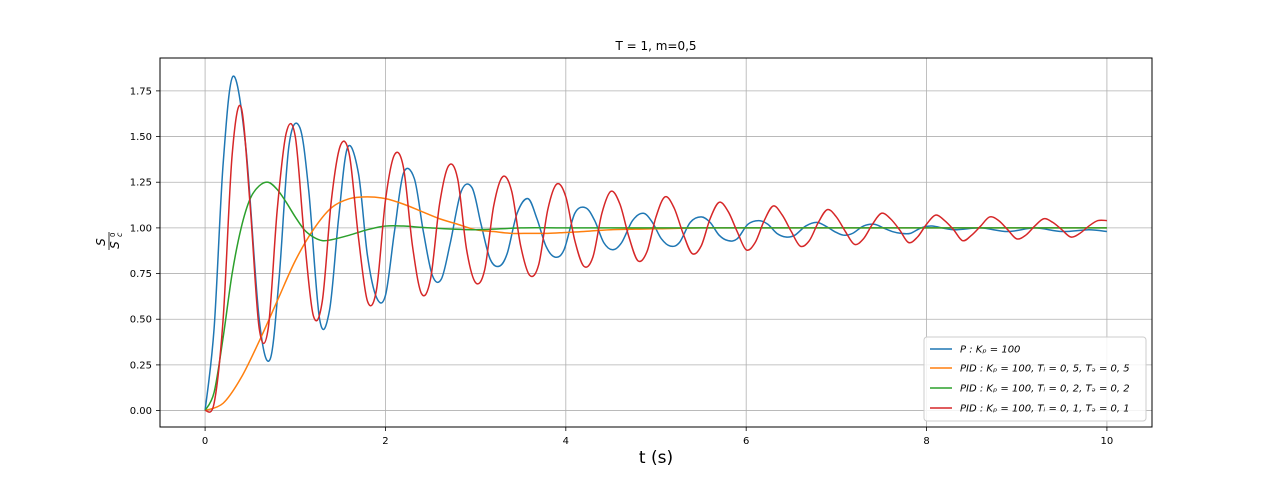 This screenshot has width=1280, height=480. I want to click on x-tick-label: 2, so click(385, 441).